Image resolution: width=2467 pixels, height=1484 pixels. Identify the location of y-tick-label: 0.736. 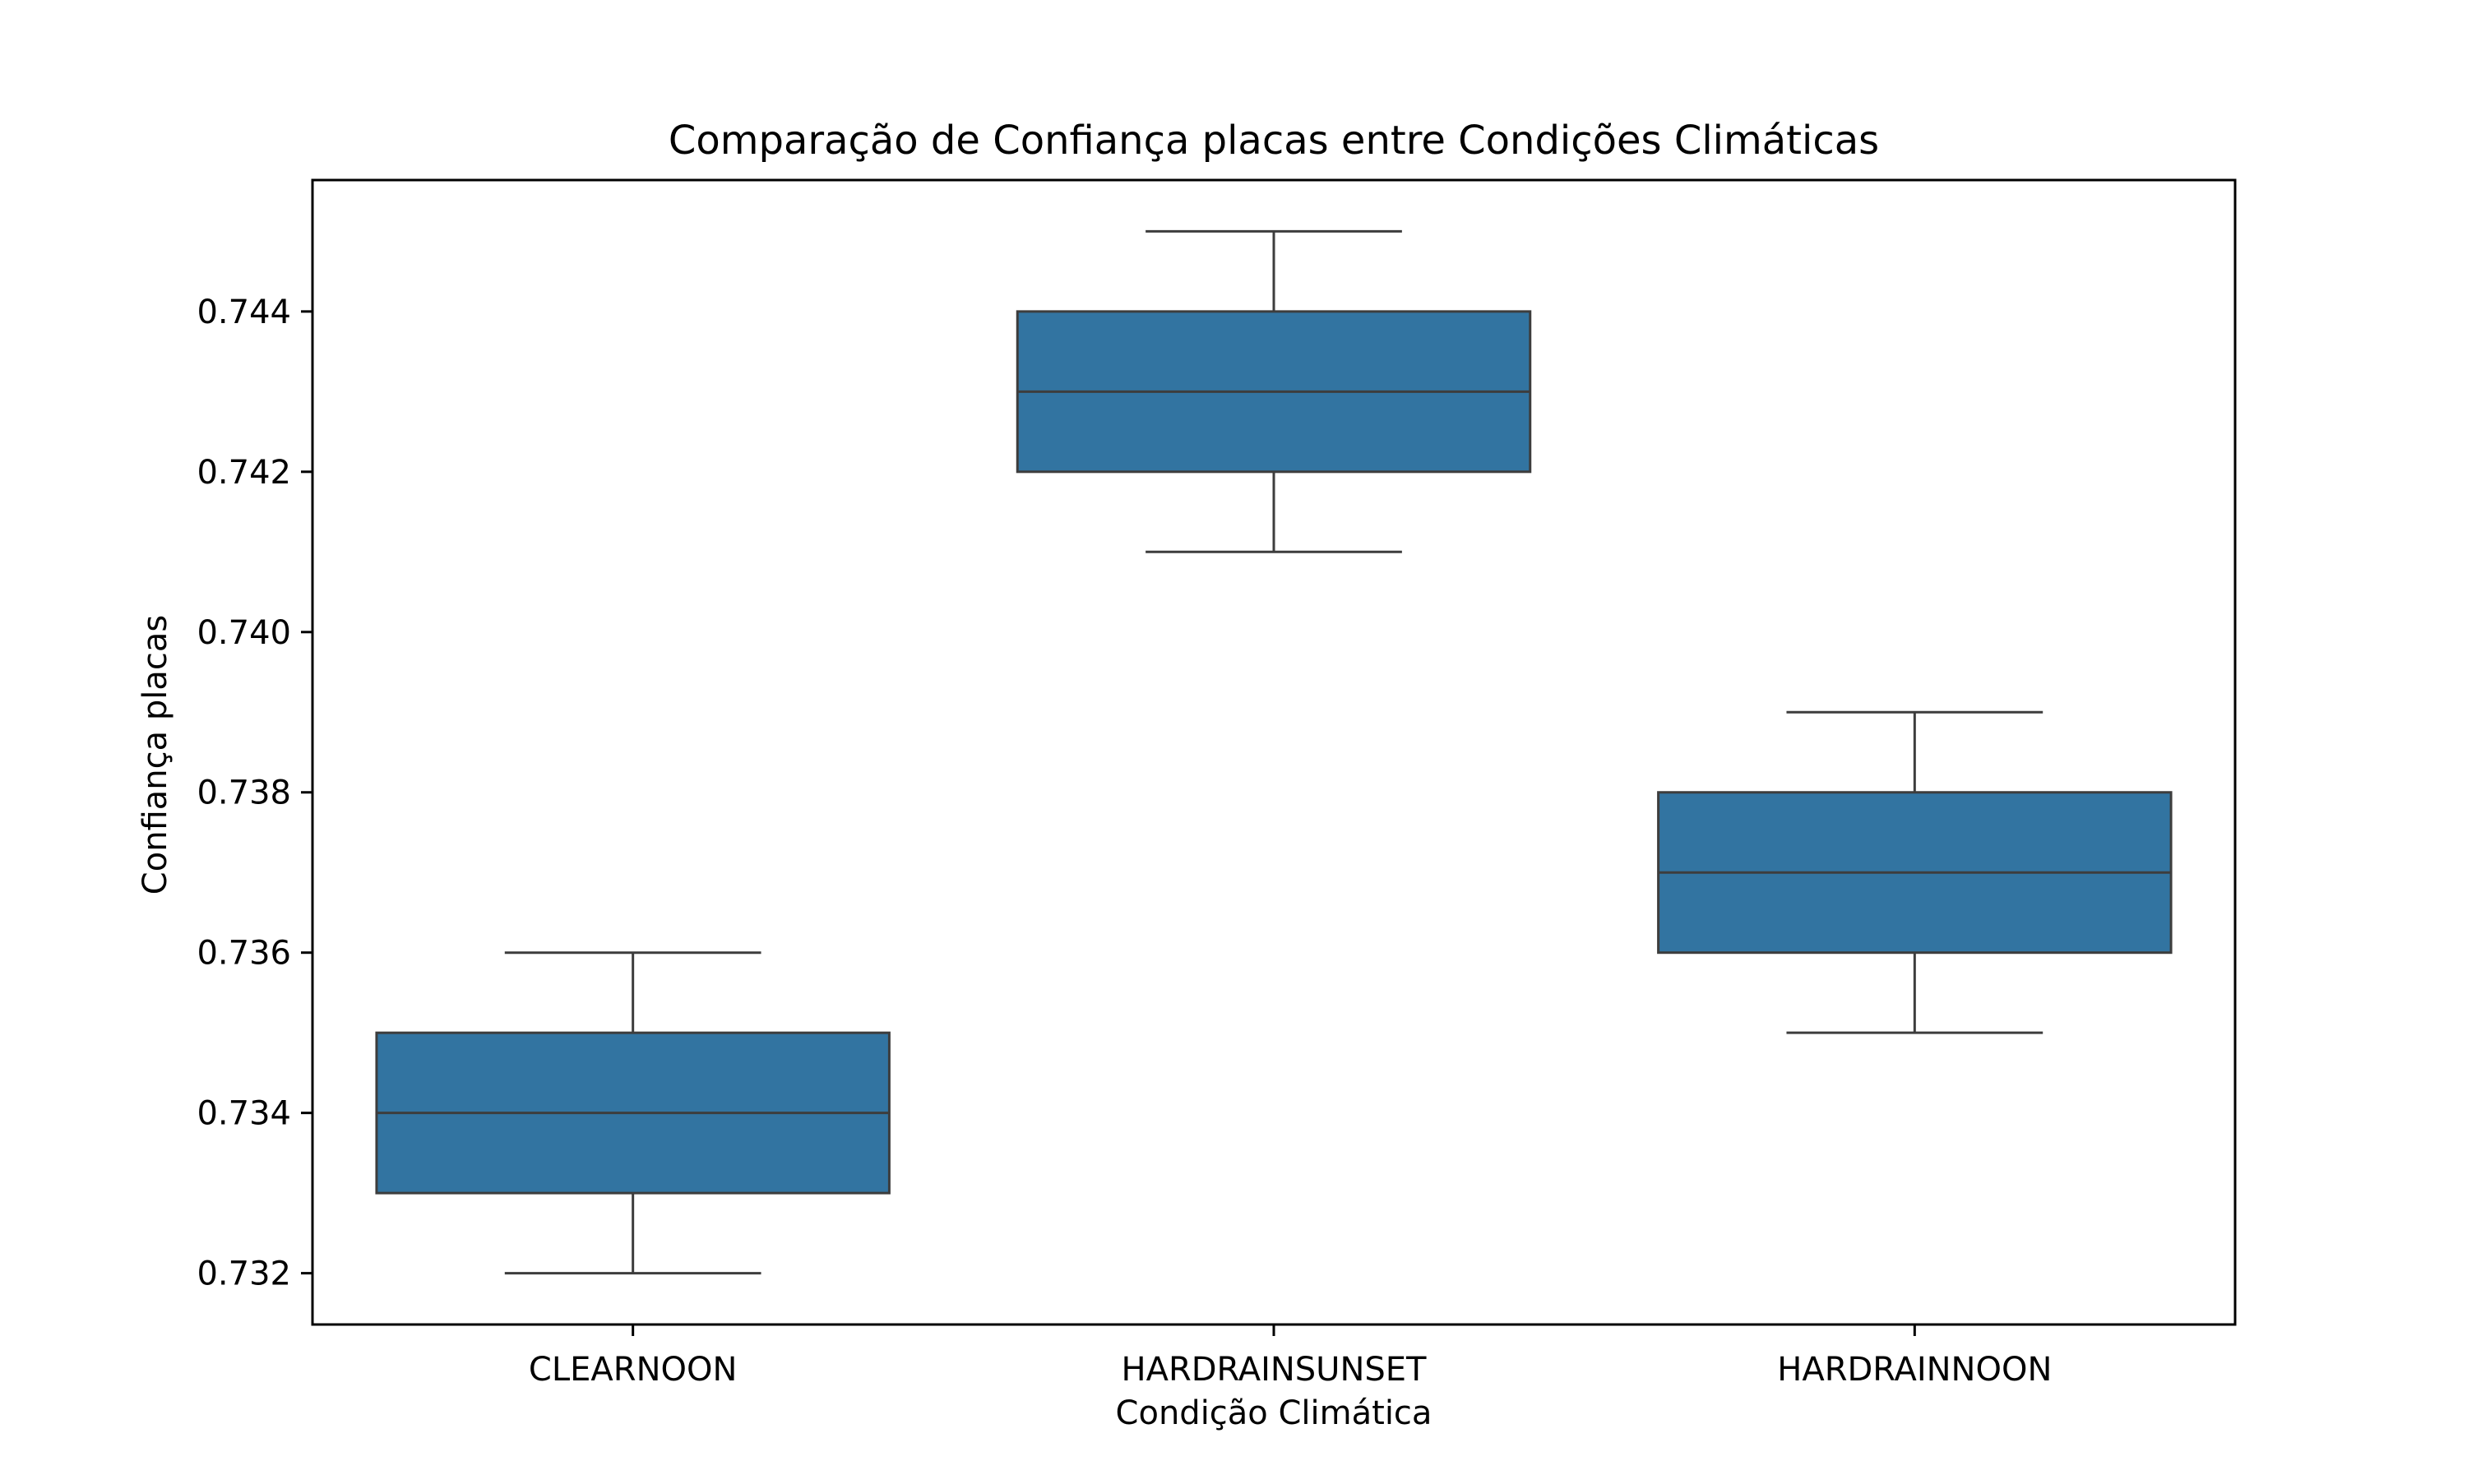
(244, 954).